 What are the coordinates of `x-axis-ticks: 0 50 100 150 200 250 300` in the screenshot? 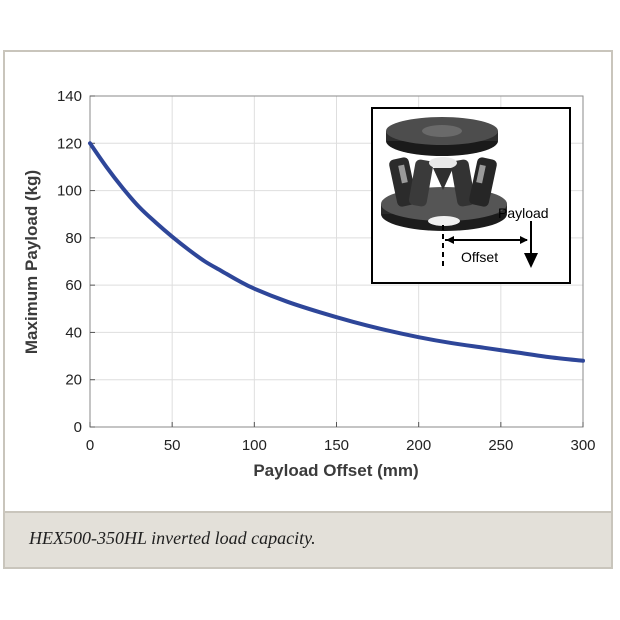 It's located at (341, 438).